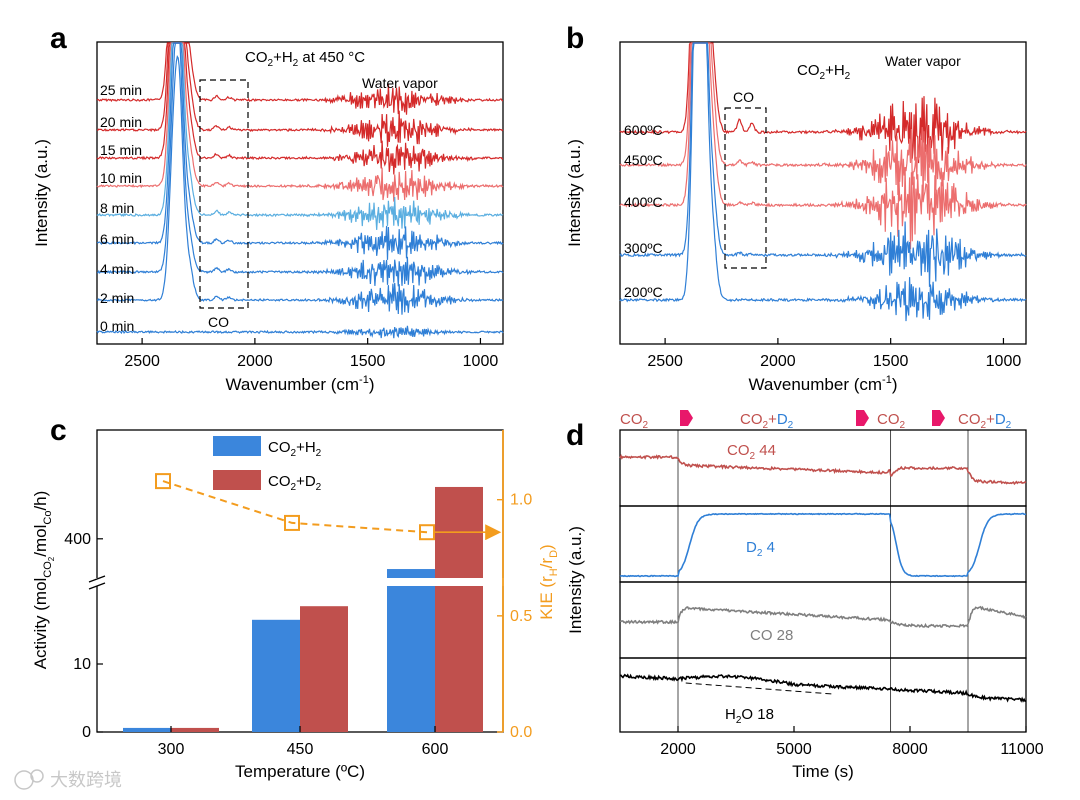  I want to click on series-label-25-min: 25 min, so click(121, 90).